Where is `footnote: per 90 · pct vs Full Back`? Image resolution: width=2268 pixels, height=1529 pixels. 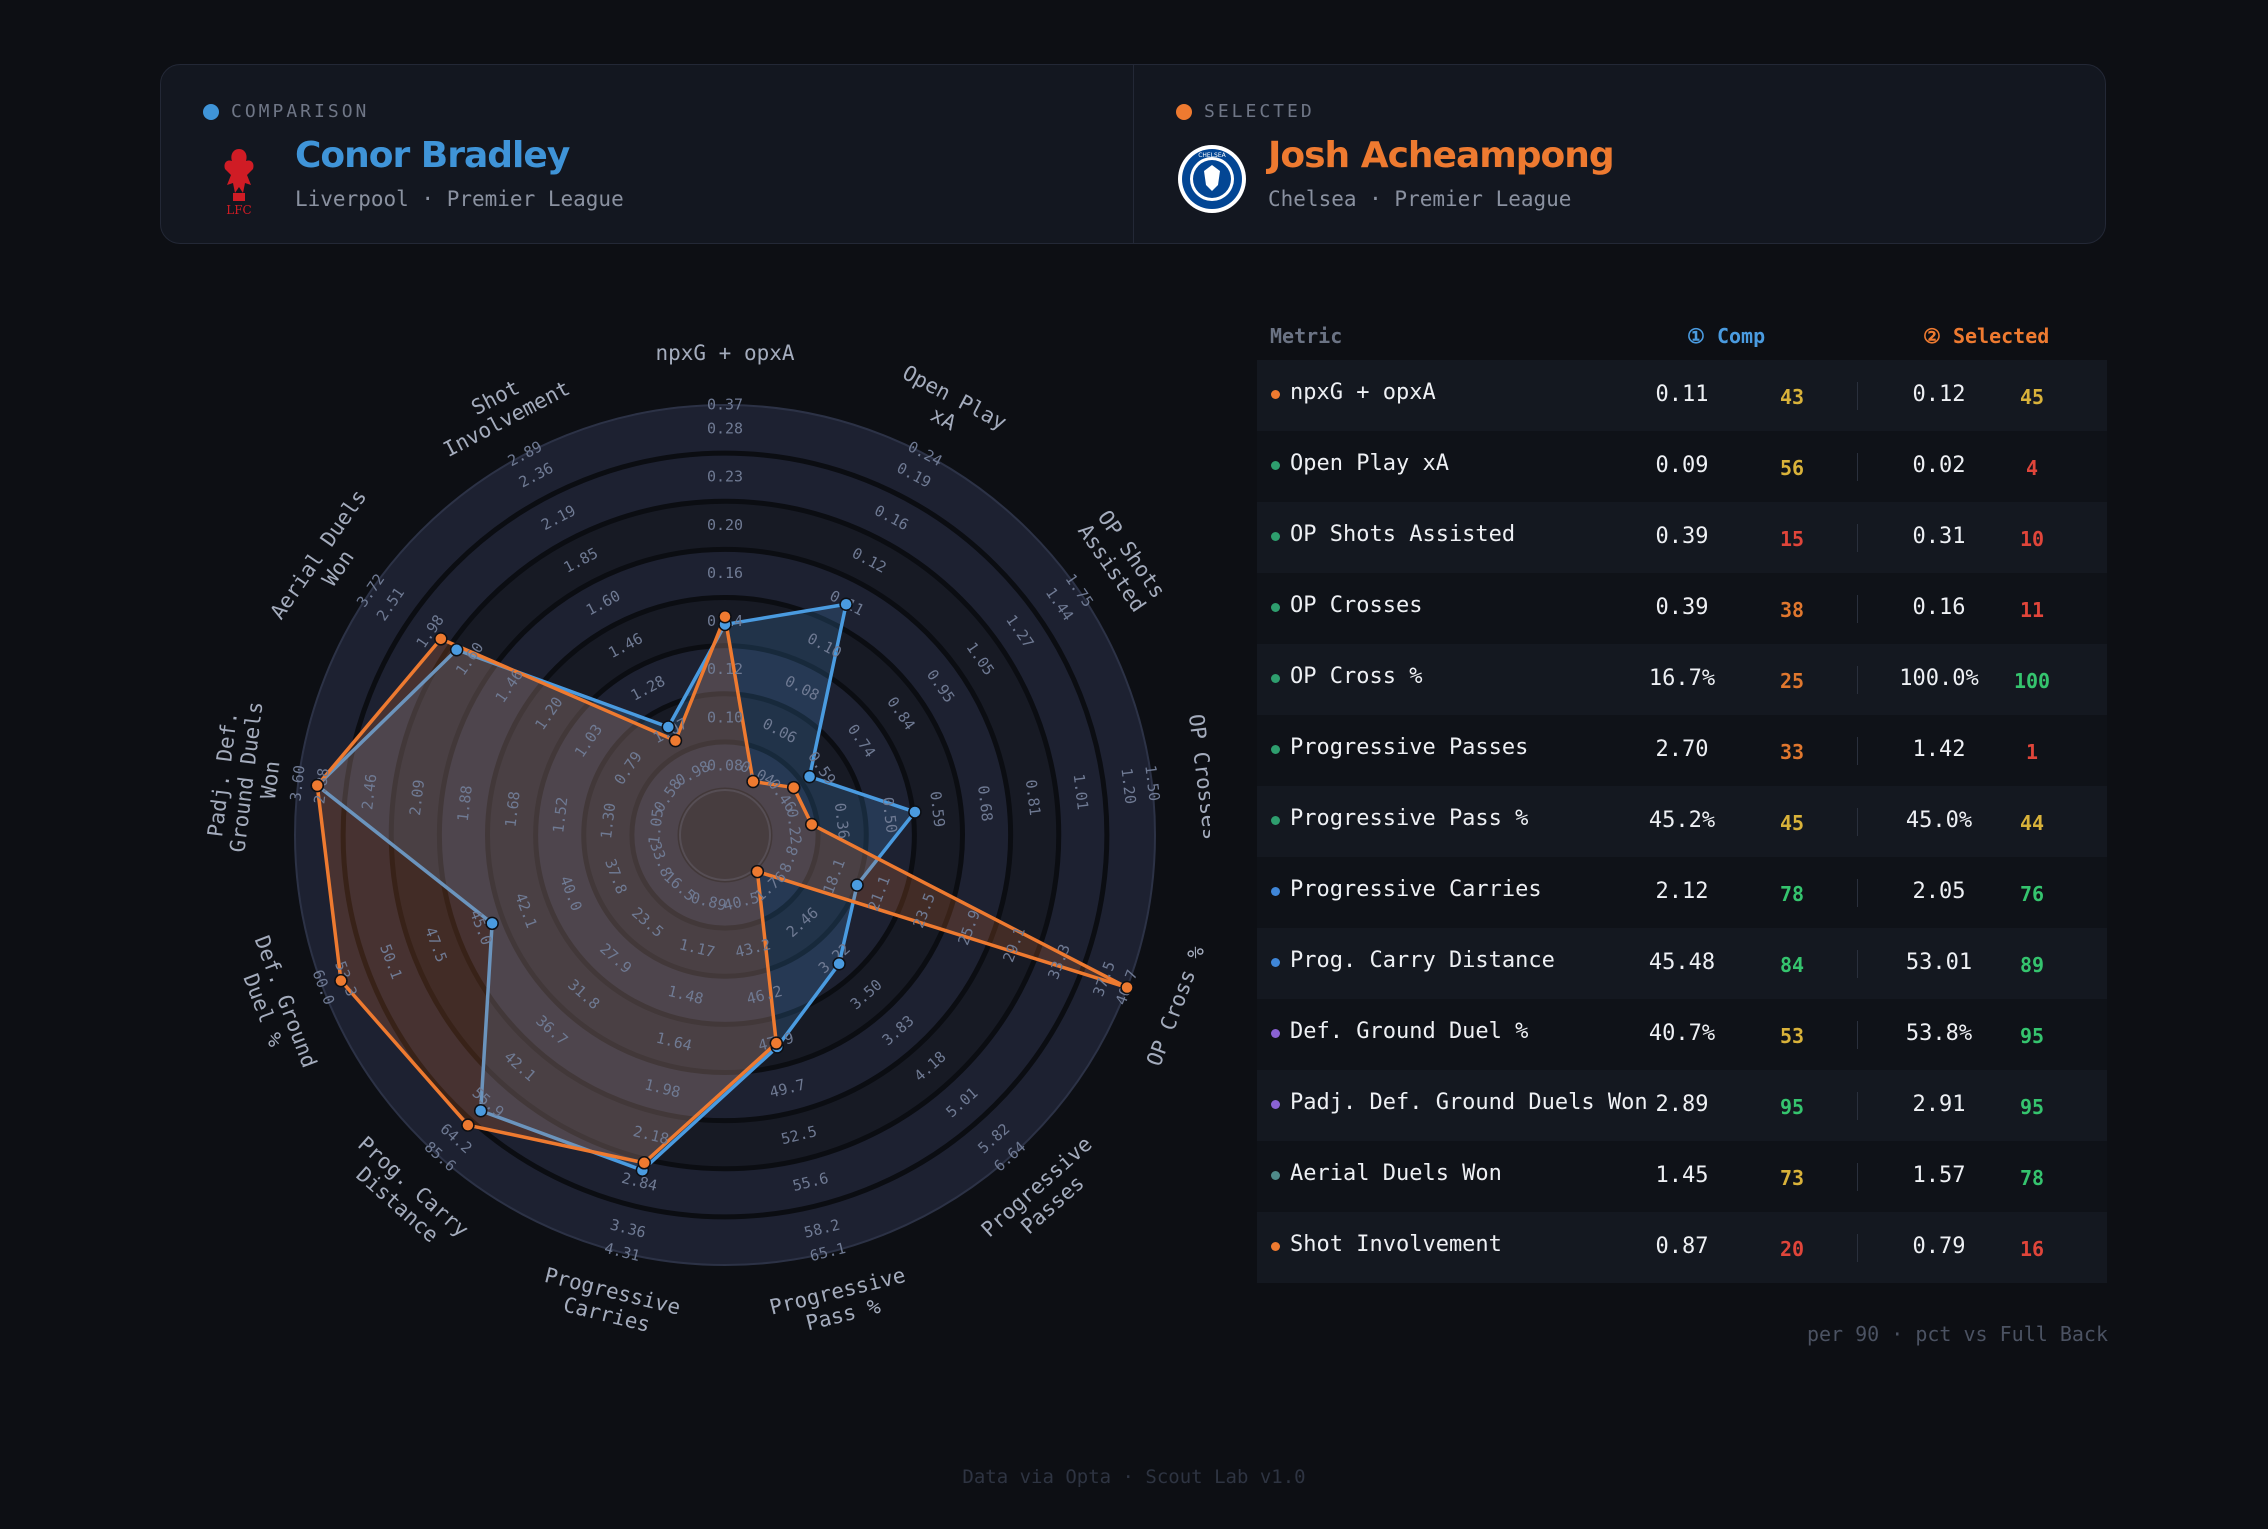
footnote: per 90 · pct vs Full Back is located at coordinates (1957, 1334).